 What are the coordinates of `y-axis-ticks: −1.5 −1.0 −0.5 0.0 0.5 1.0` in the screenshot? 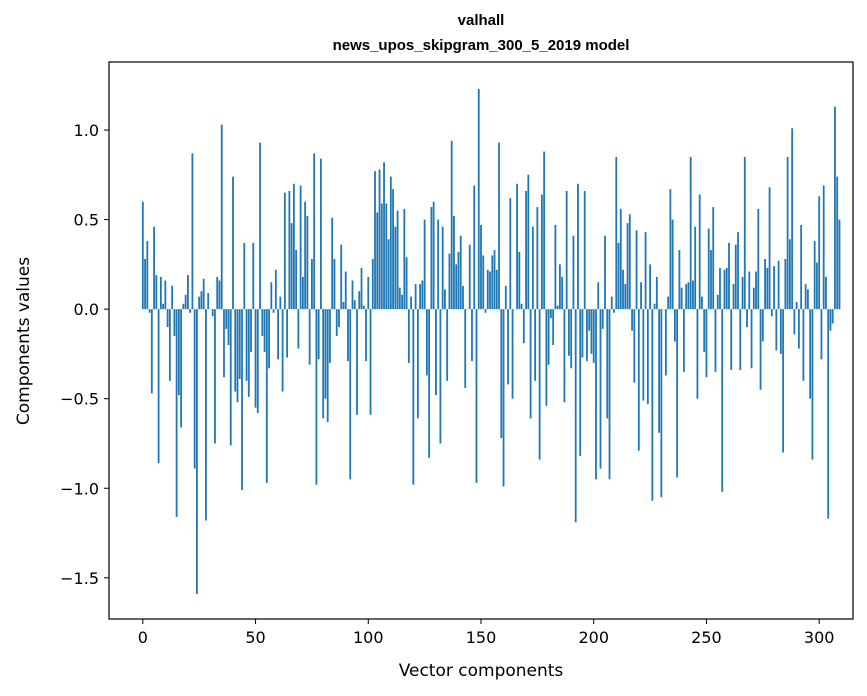 It's located at (84, 354).